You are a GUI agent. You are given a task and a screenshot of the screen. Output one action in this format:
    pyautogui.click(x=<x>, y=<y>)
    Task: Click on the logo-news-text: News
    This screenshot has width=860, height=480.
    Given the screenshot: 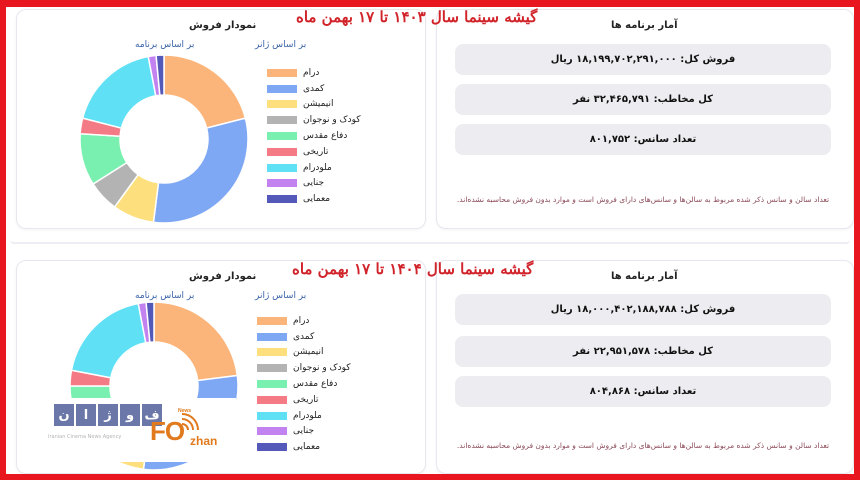 What is the action you would take?
    pyautogui.click(x=185, y=411)
    